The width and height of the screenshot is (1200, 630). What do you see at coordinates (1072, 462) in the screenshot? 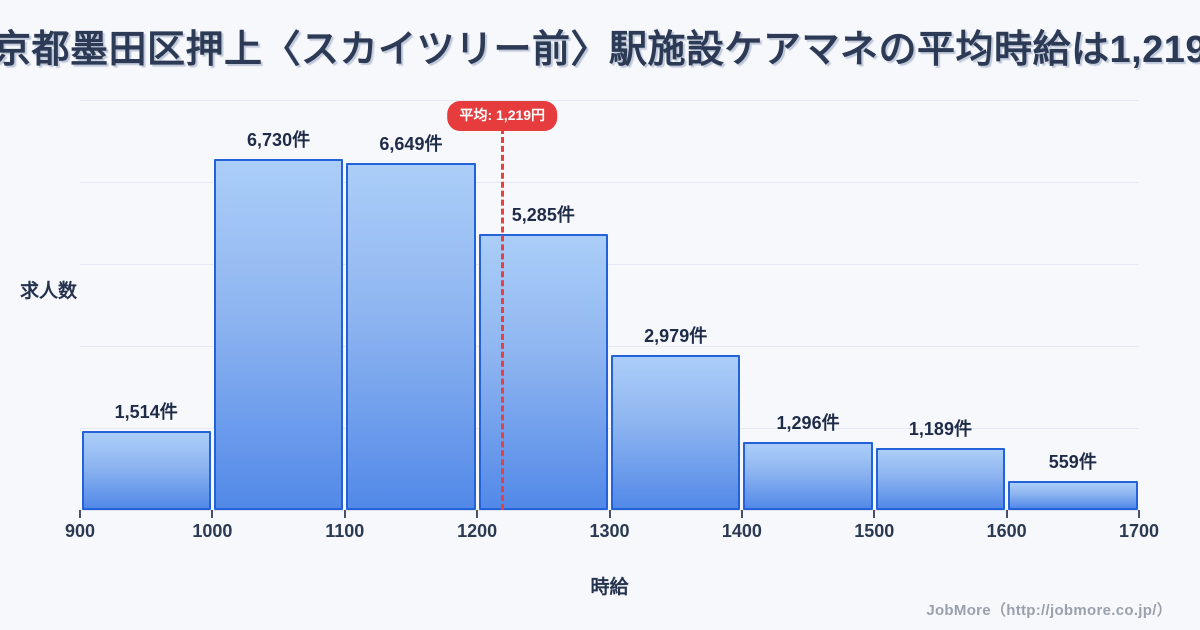
I see `bar-value-label: 559件` at bounding box center [1072, 462].